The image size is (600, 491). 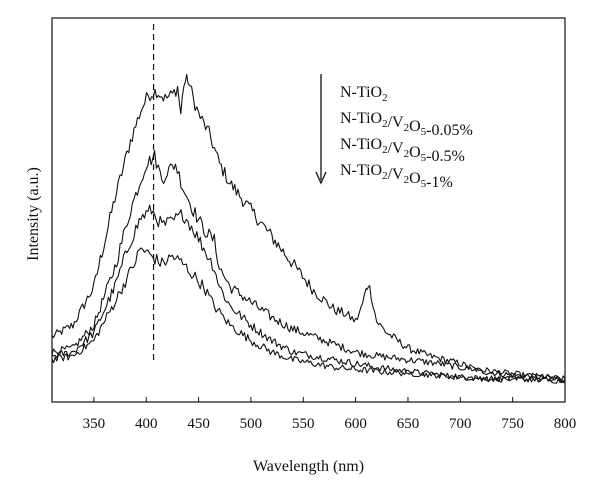 I want to click on x-axis-label: Wavelength (nm), so click(x=308, y=466).